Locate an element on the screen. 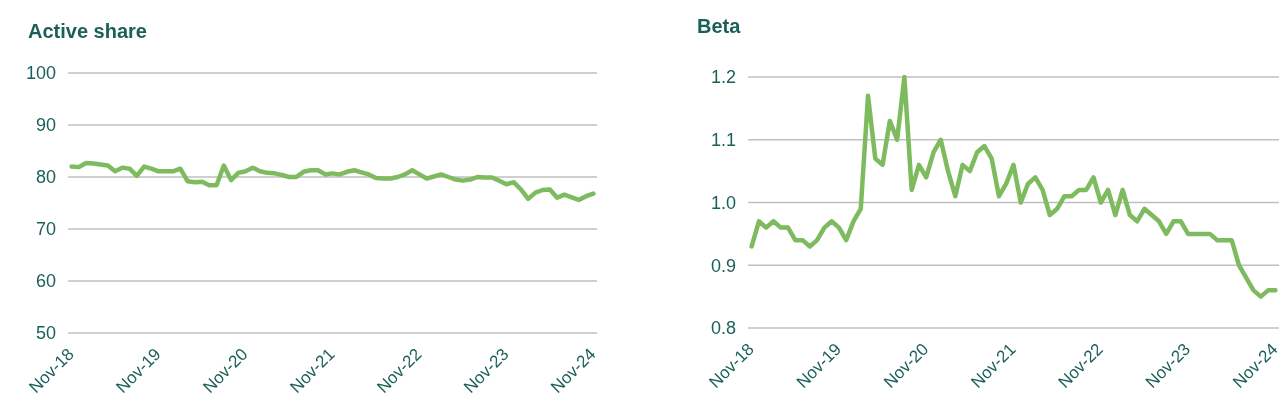 Image resolution: width=1283 pixels, height=412 pixels. y-tick-label: 50 is located at coordinates (45, 333).